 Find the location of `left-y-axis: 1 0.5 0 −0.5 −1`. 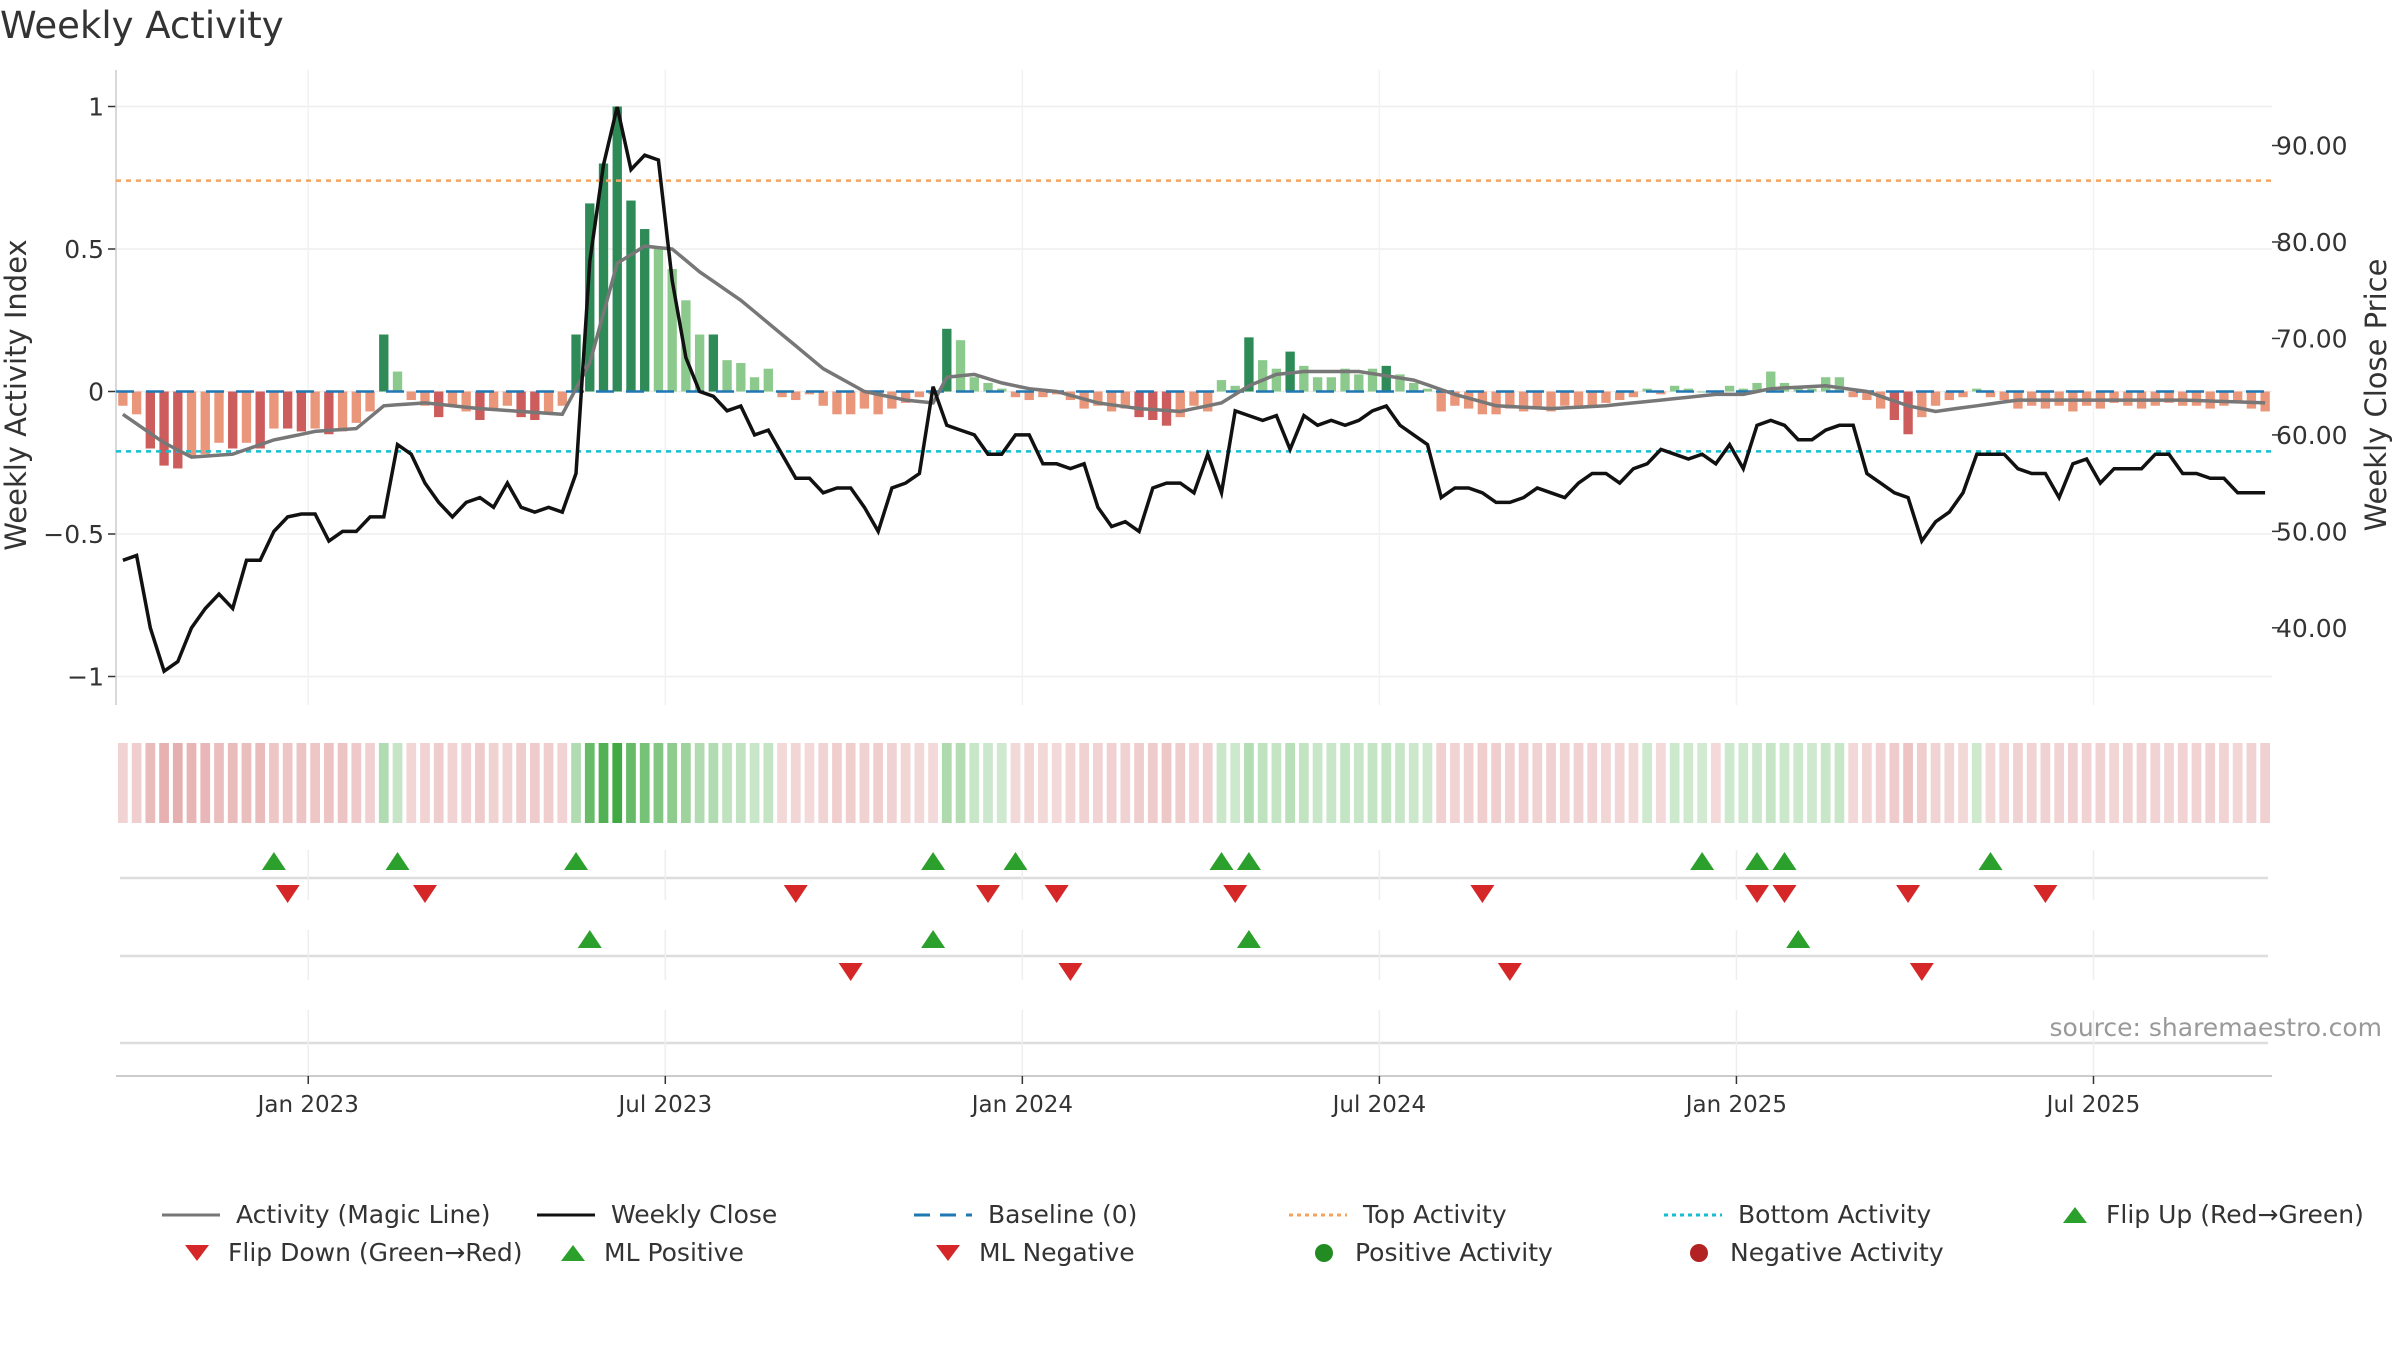

left-y-axis: 1 0.5 0 −0.5 −1 is located at coordinates (80, 387).